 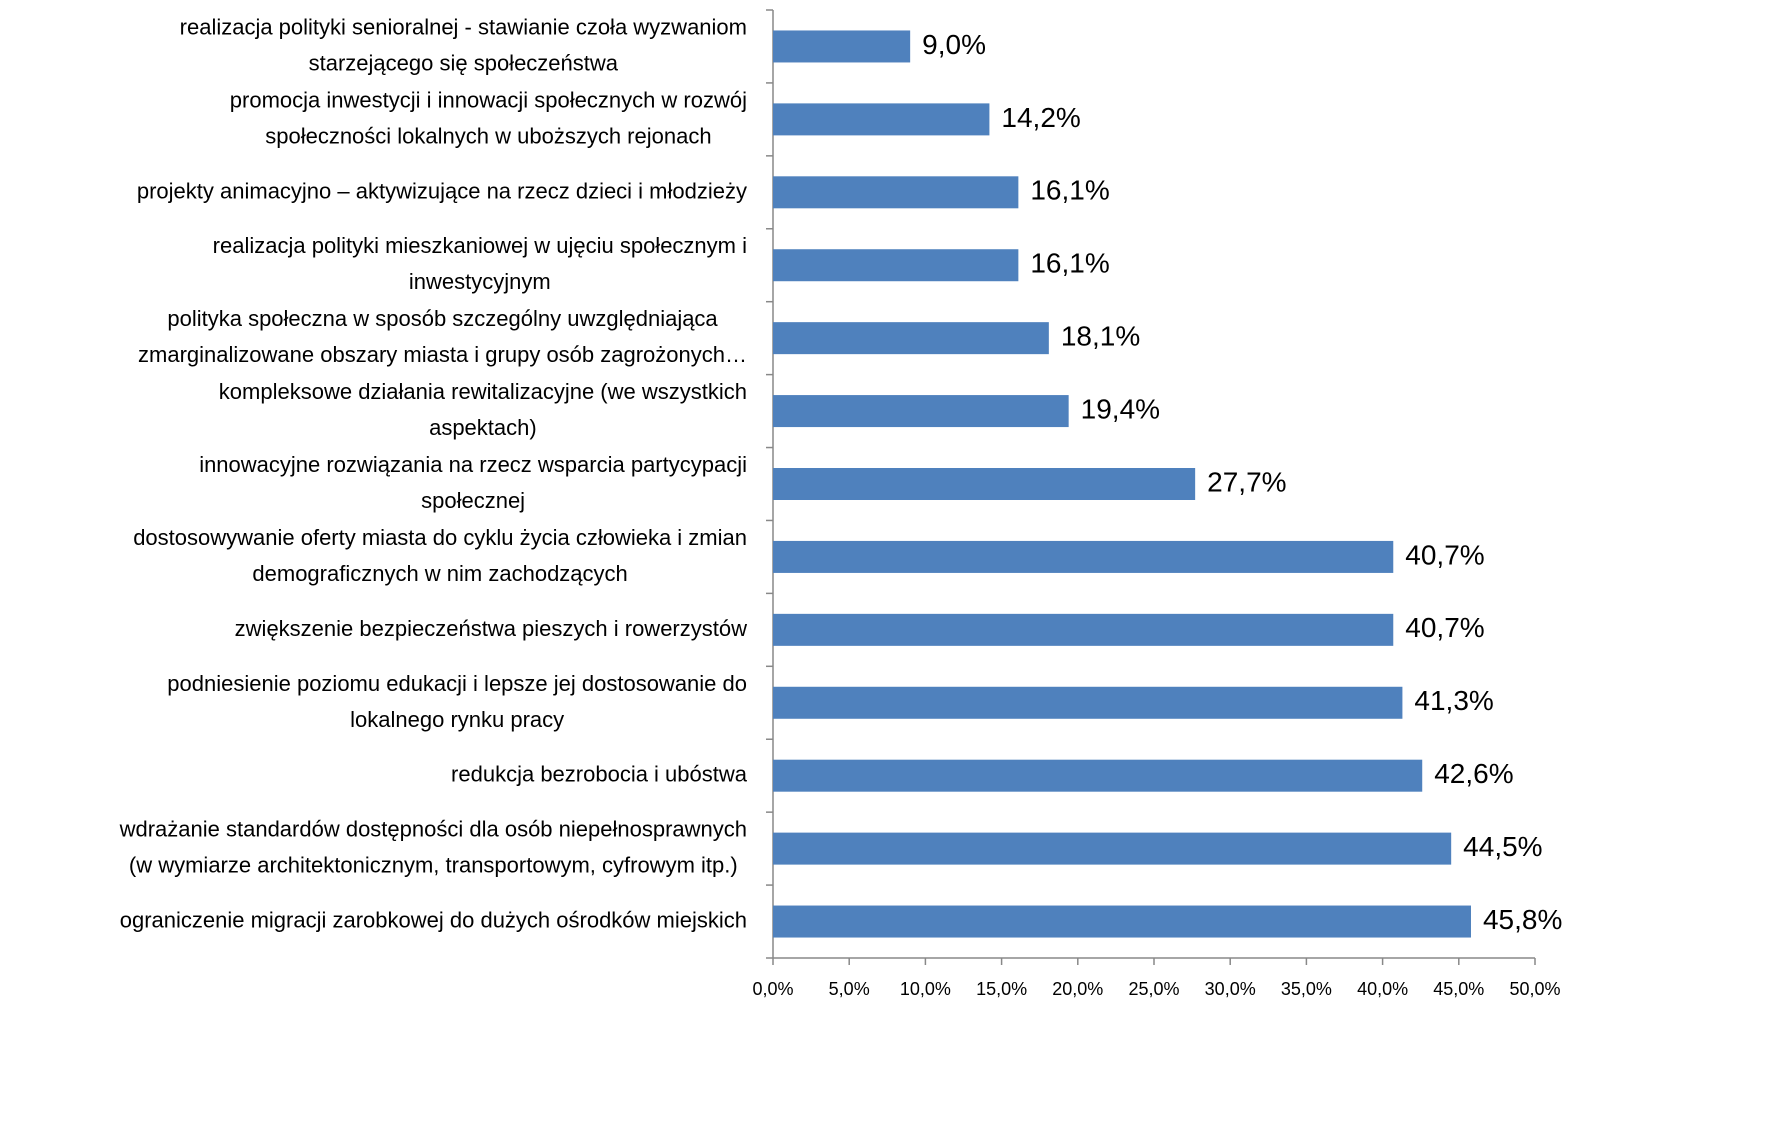 I want to click on category-label: redukcja bezrobocia i ubóstwa, so click(x=599, y=774).